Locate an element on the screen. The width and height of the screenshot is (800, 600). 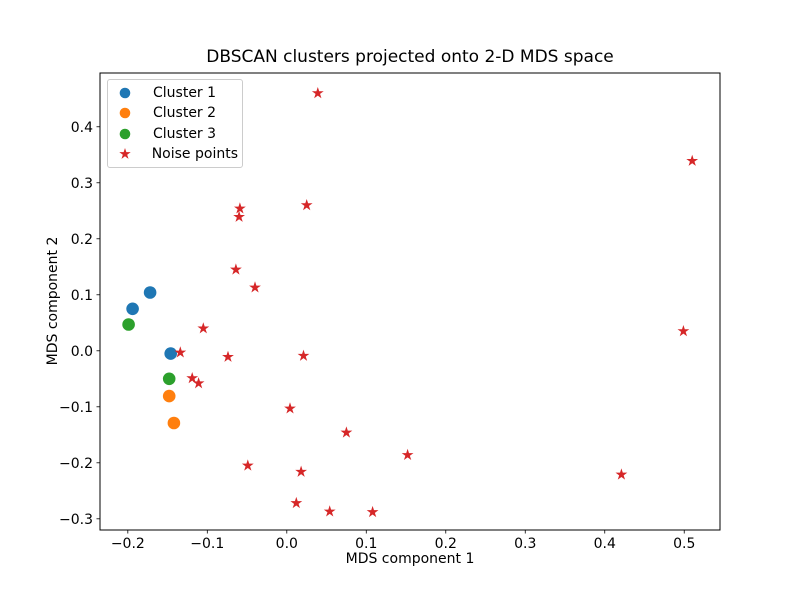
cluster-2-marker-icon is located at coordinates (125, 113).